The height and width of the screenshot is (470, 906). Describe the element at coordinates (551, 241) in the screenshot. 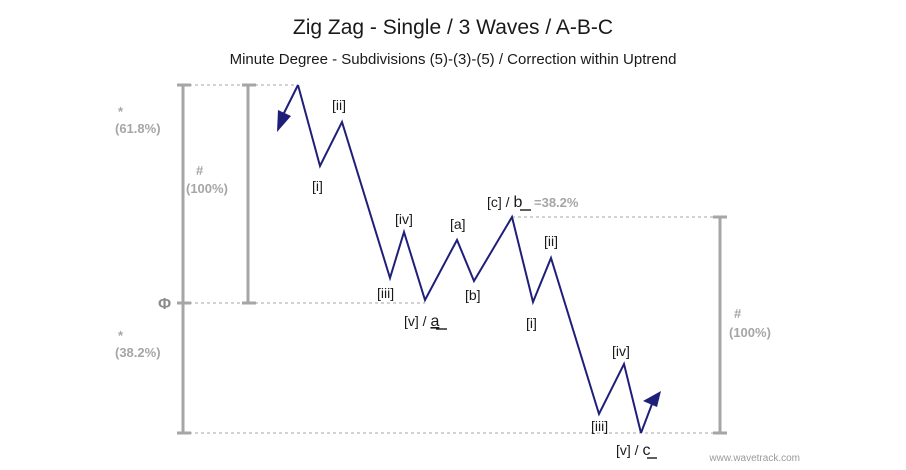

I see `wave-c-ii-label: [ii]` at that location.